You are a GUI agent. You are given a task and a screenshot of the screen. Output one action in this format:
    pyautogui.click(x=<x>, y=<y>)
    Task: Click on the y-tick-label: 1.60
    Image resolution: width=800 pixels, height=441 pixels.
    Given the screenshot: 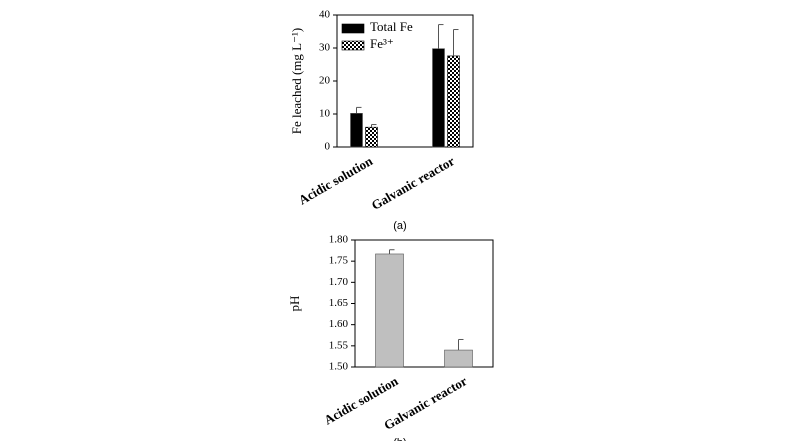 What is the action you would take?
    pyautogui.click(x=339, y=324)
    